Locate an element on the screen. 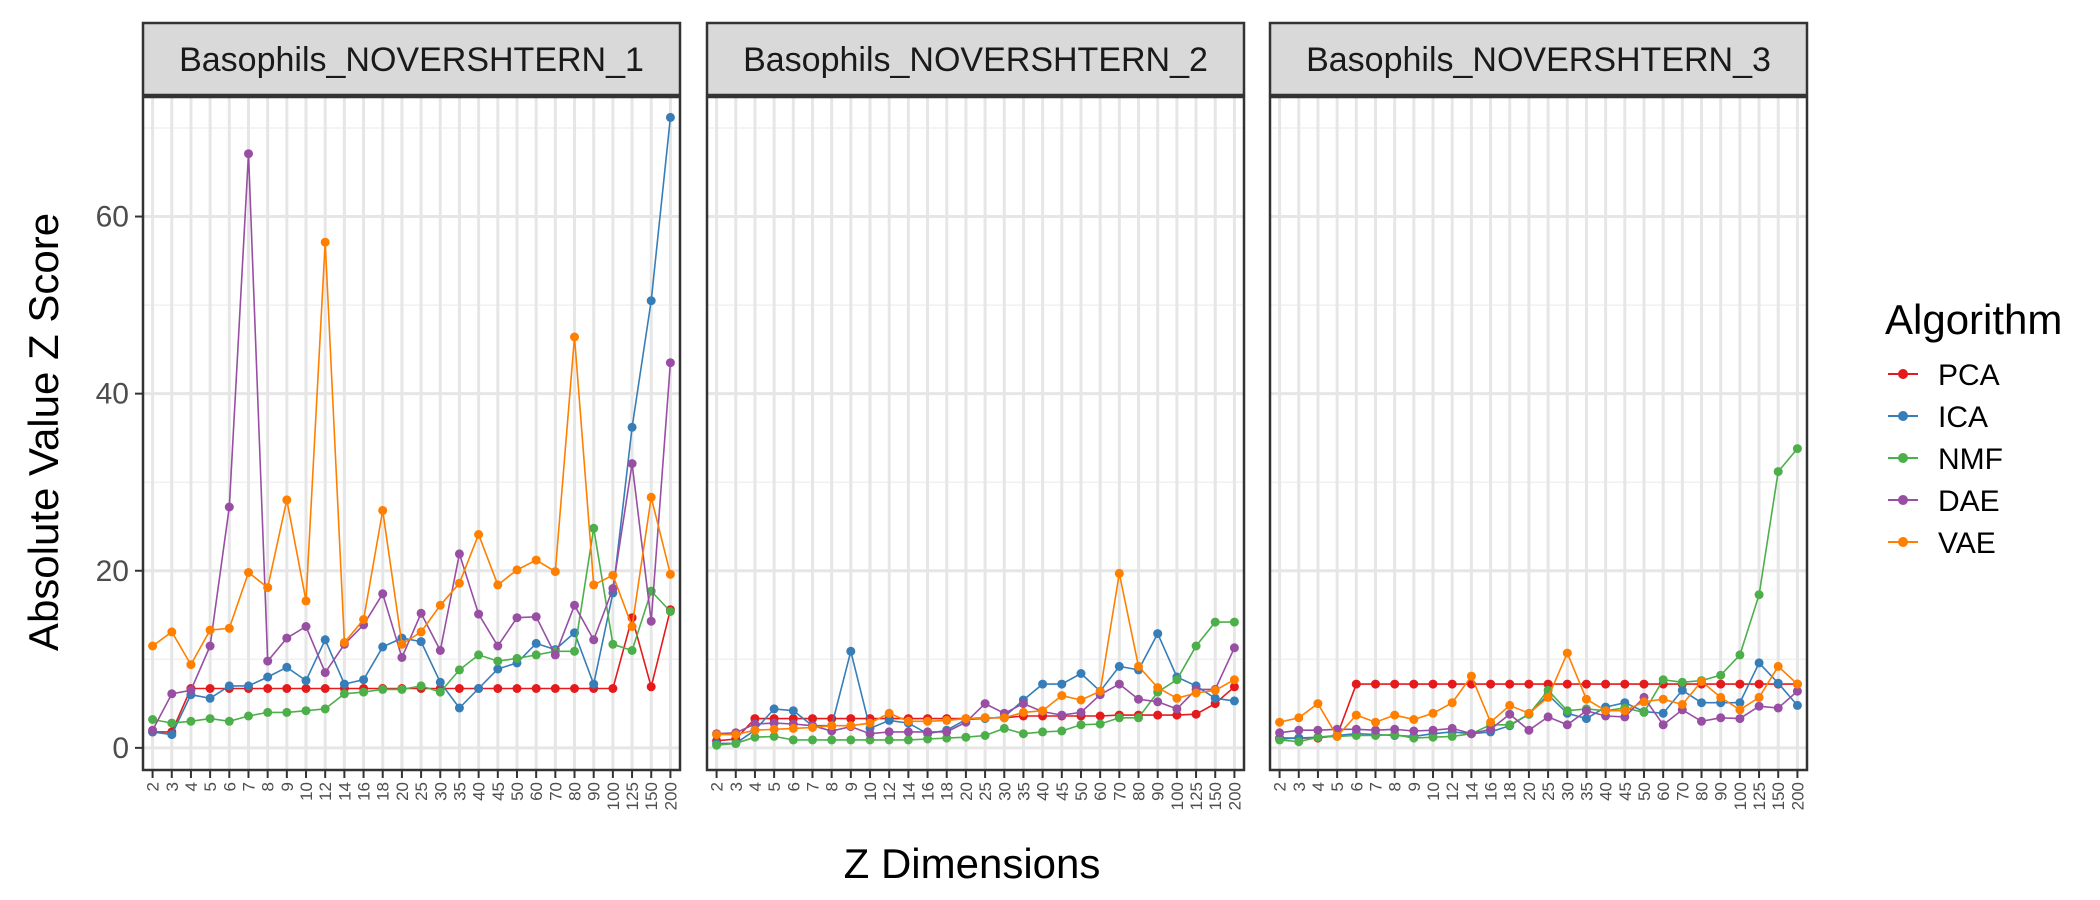 The width and height of the screenshot is (2100, 900). x-tick-label: 80 is located at coordinates (1139, 791).